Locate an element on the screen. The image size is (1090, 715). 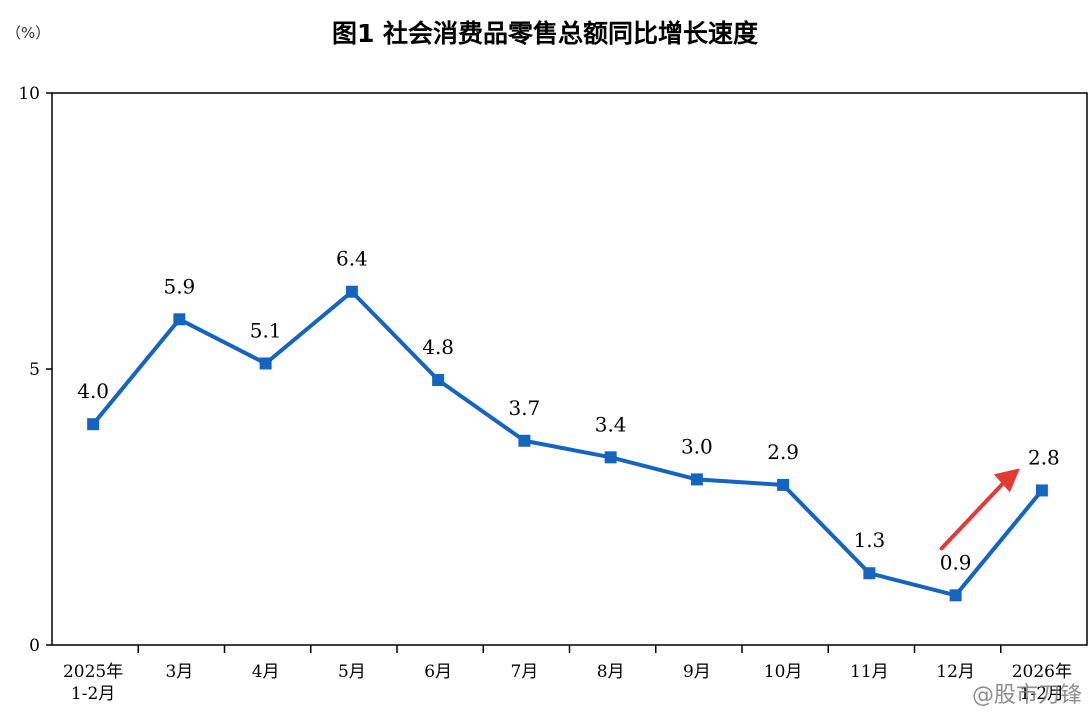
x-tick-label: 5月 is located at coordinates (352, 672).